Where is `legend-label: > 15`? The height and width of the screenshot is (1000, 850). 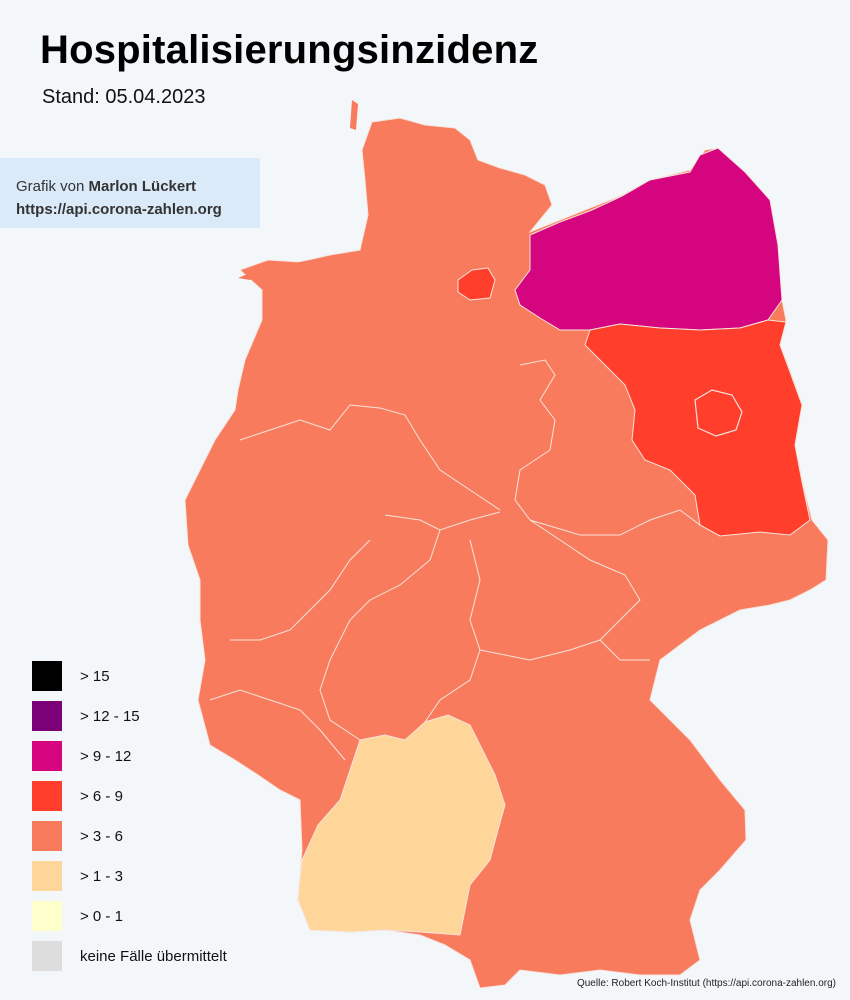
legend-label: > 15 is located at coordinates (95, 676).